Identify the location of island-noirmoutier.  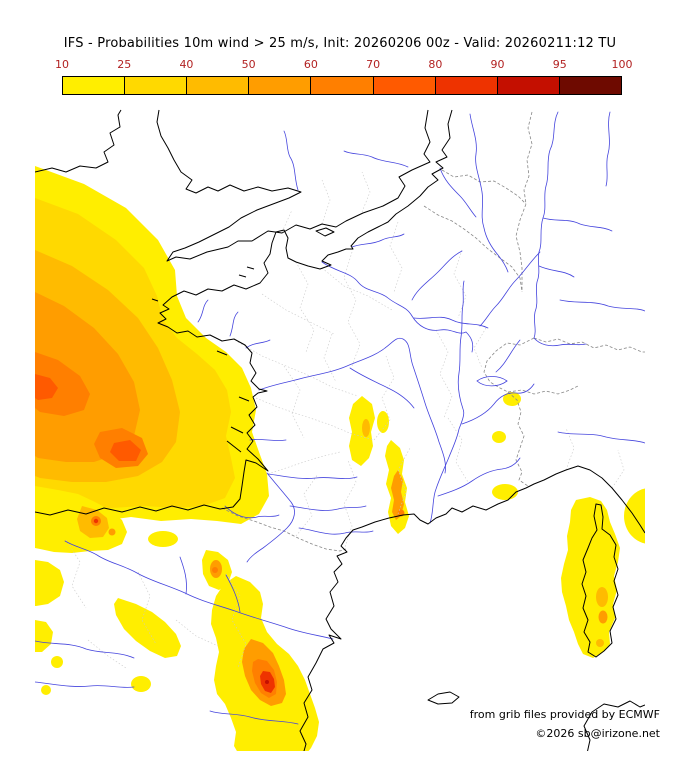
(244, 399).